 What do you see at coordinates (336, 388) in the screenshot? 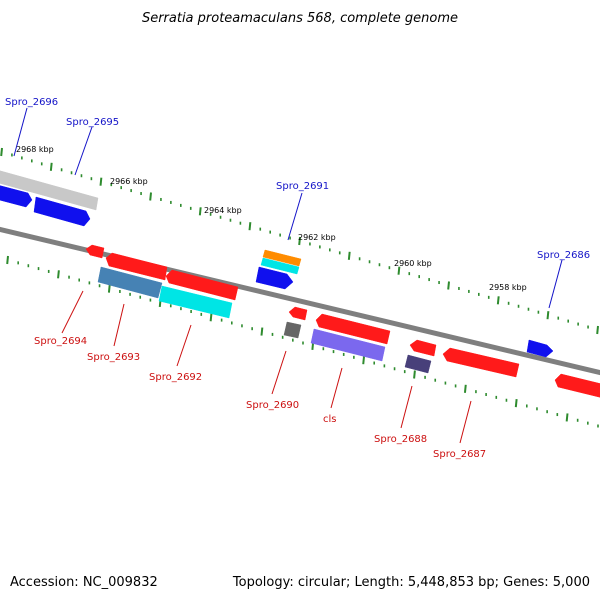
I see `leader-cls` at bounding box center [336, 388].